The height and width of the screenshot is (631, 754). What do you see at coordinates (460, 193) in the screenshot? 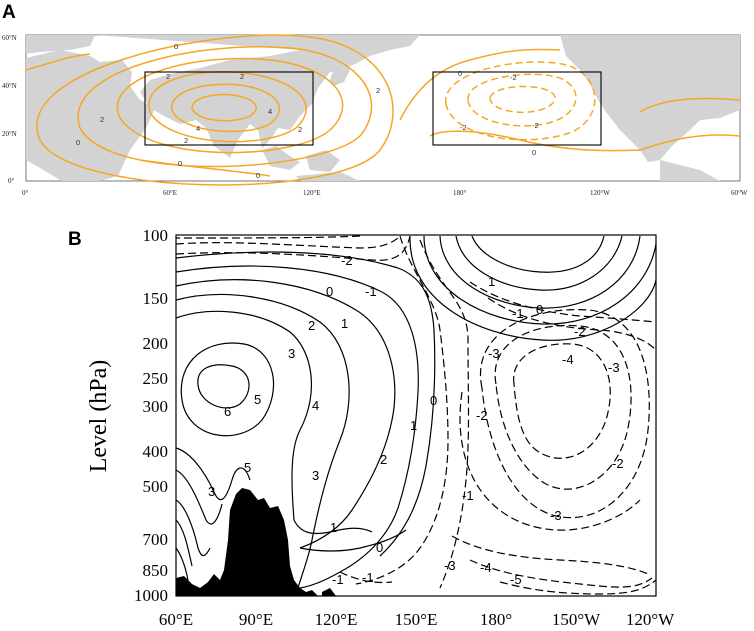
I see `lon-tick: 180°` at bounding box center [460, 193].